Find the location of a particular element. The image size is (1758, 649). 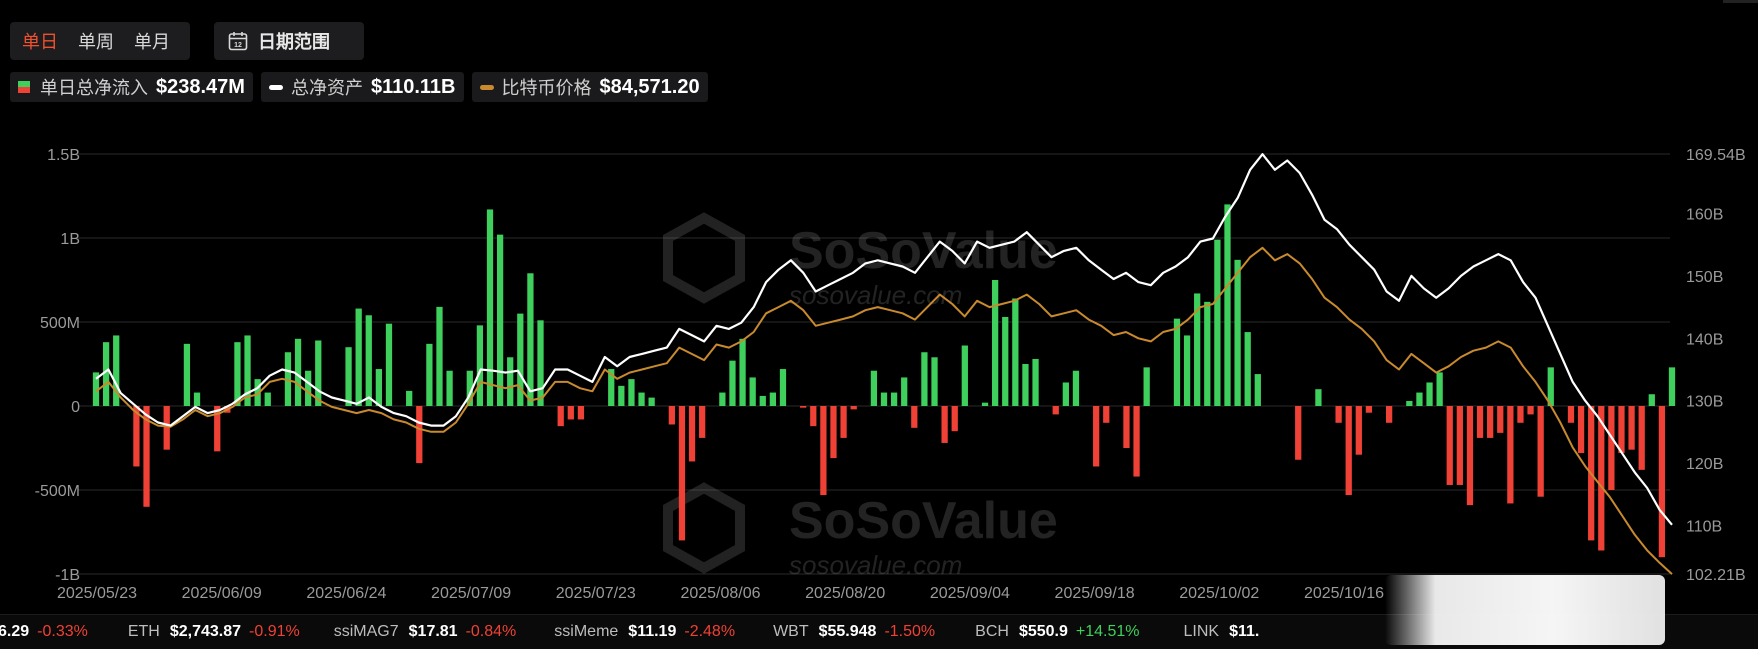

ticker-item: ssiMeme $11.19 -2.48% is located at coordinates (644, 632).